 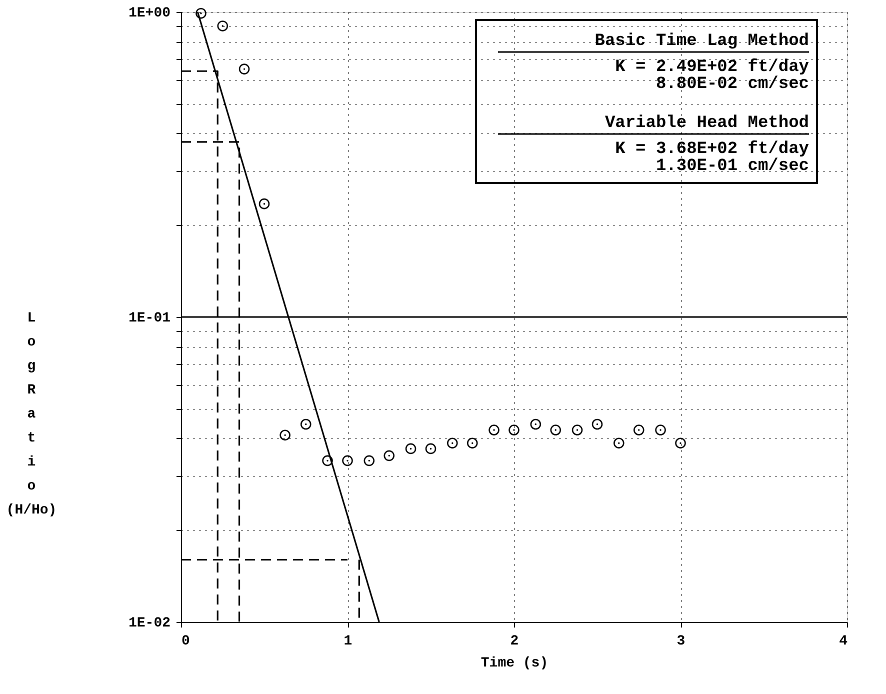 What do you see at coordinates (712, 67) in the screenshot?
I see `annotation: K = 2.49E+02 ft/day` at bounding box center [712, 67].